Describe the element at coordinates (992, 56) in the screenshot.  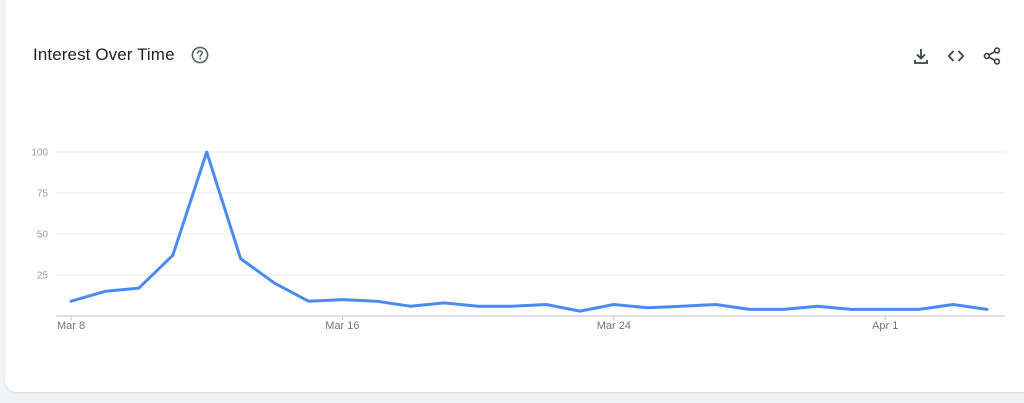
I see `share-icon` at that location.